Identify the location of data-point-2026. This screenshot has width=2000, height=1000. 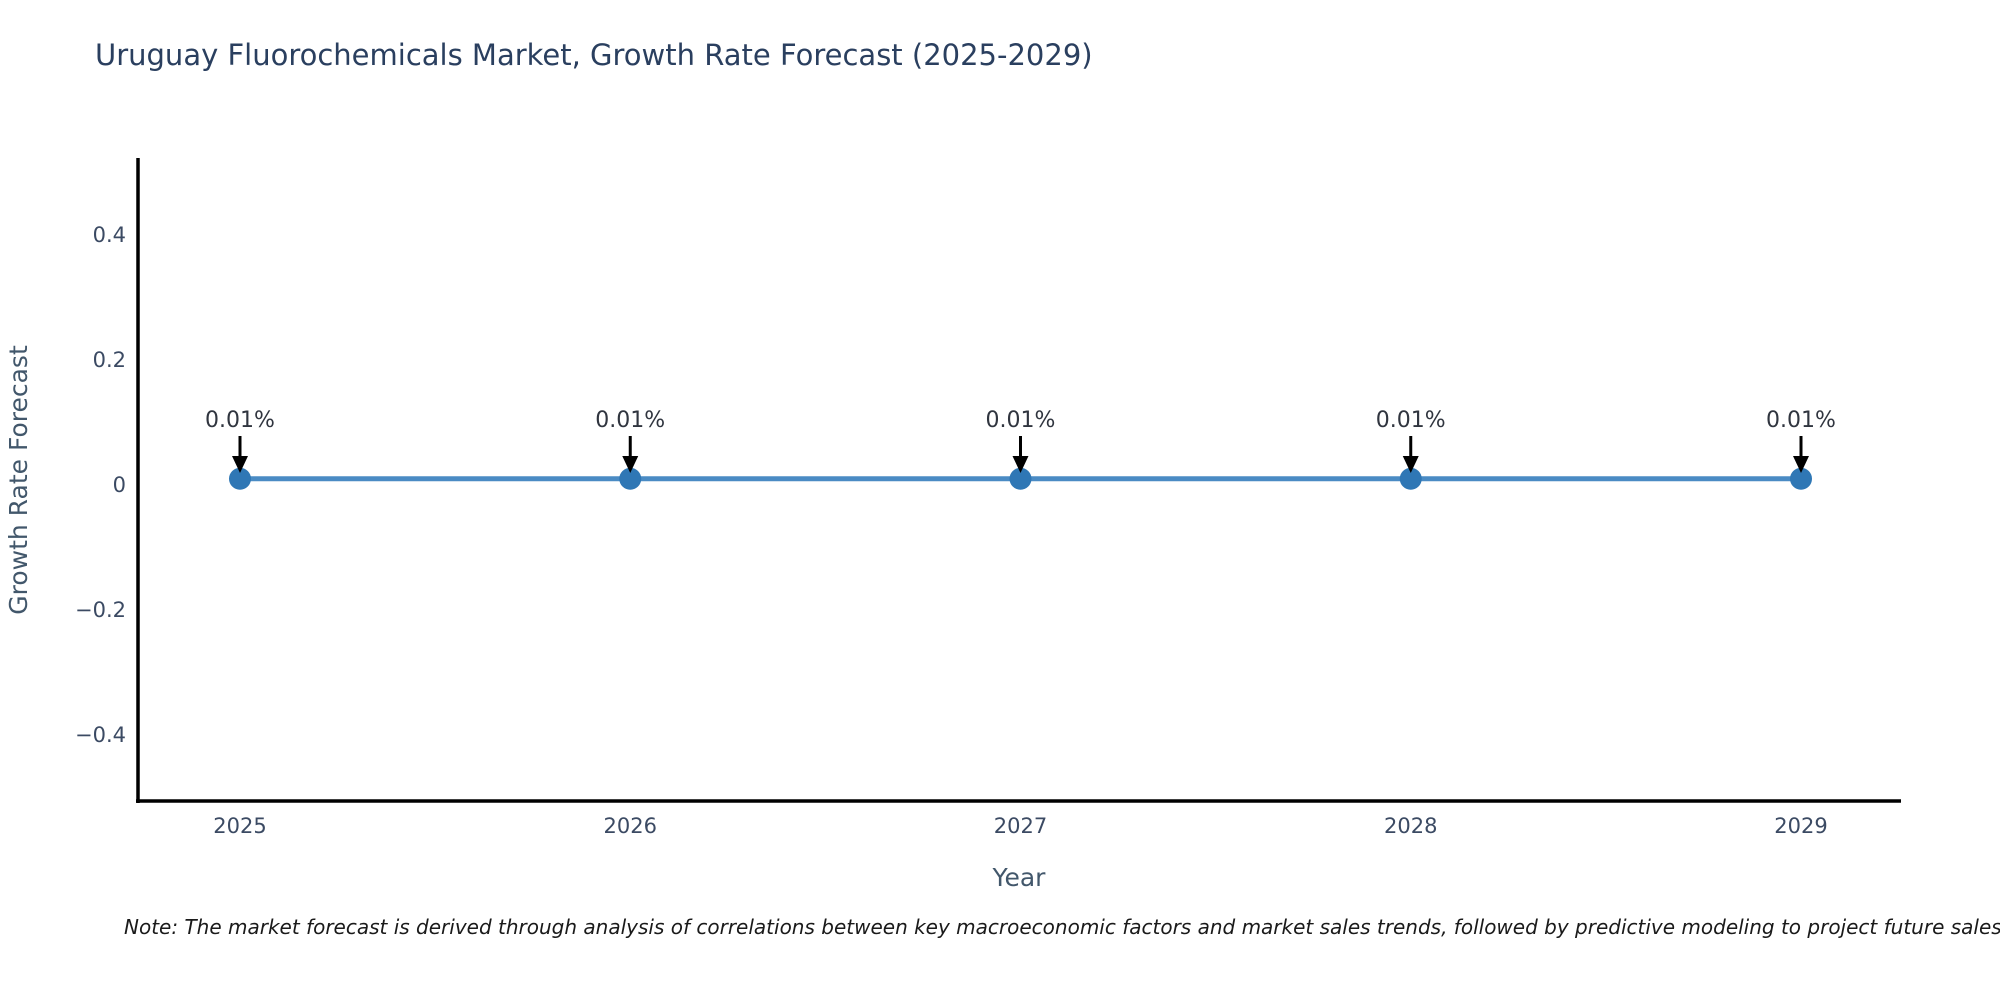
(630, 478).